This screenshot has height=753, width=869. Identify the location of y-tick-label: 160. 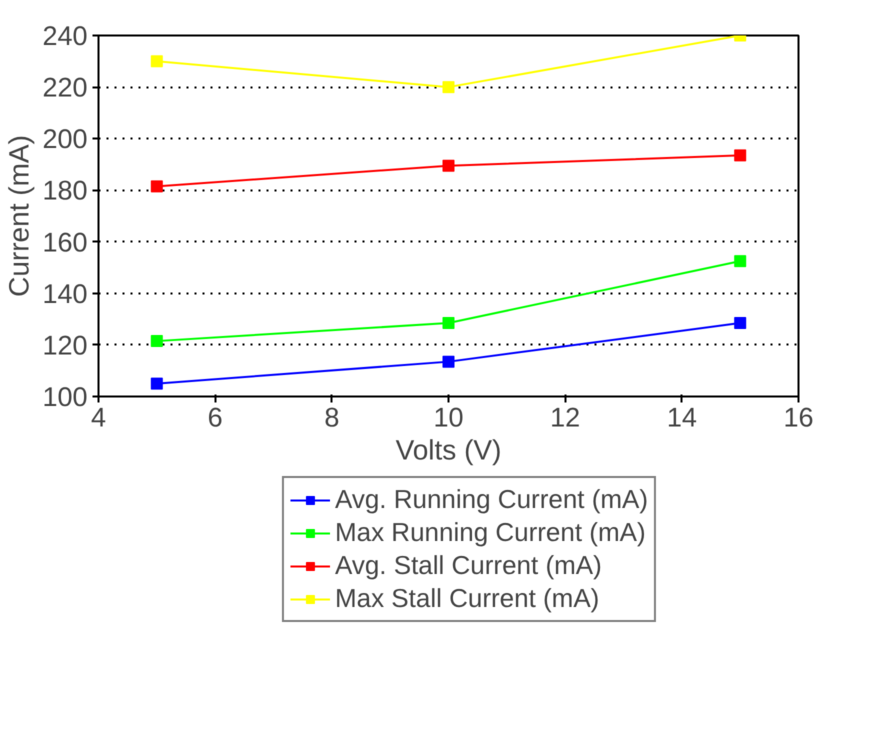
(65, 242).